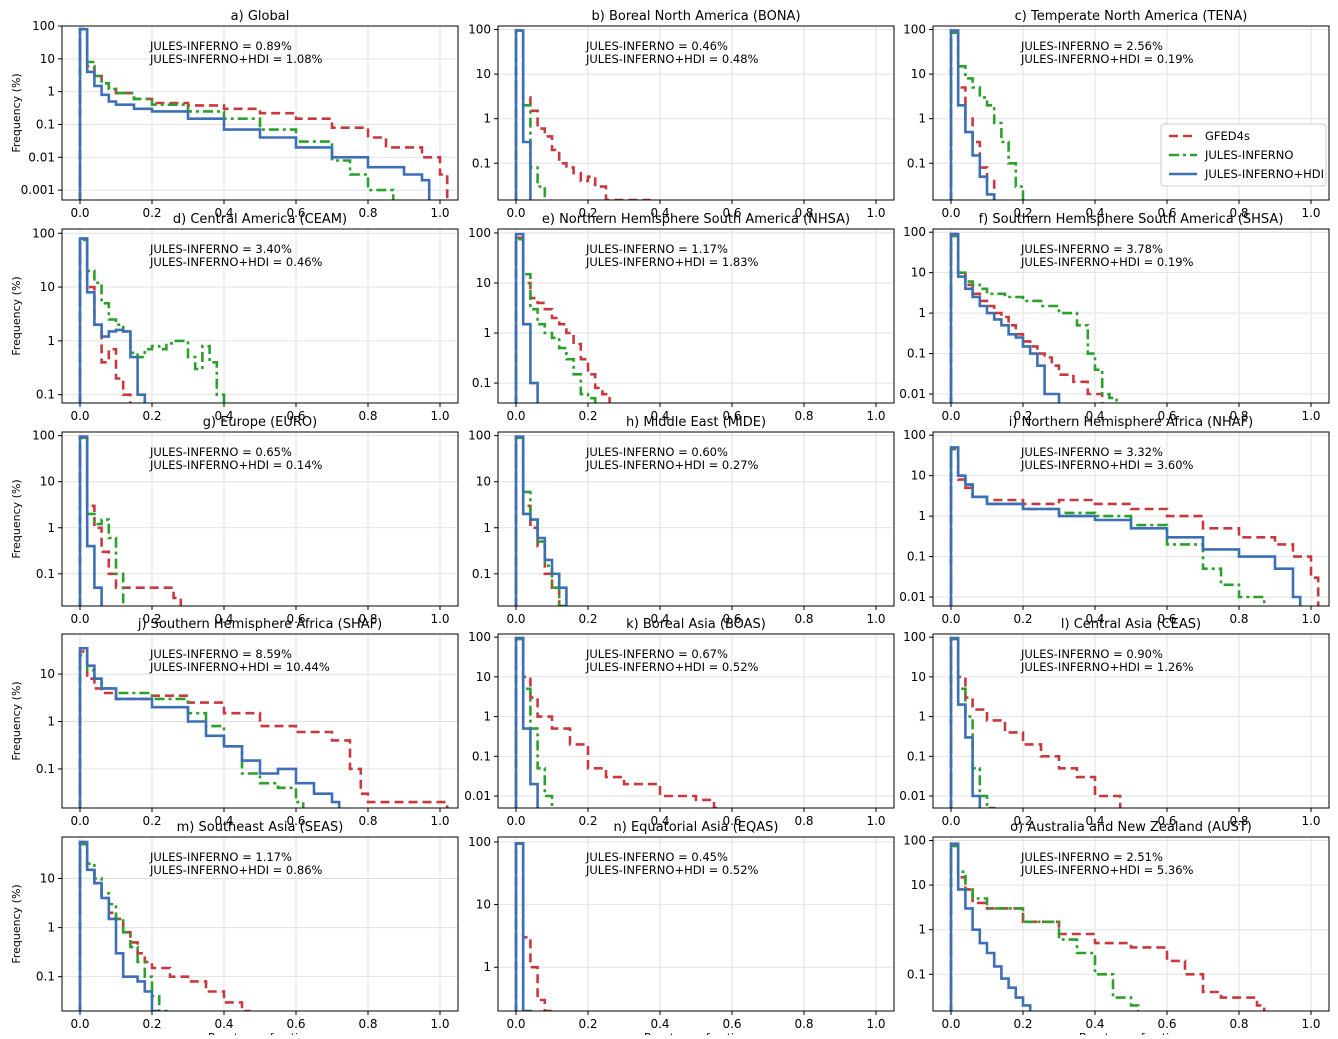  I want to click on annotation: JULES-INFERNO+HDI = 5.36%, so click(1107, 870).